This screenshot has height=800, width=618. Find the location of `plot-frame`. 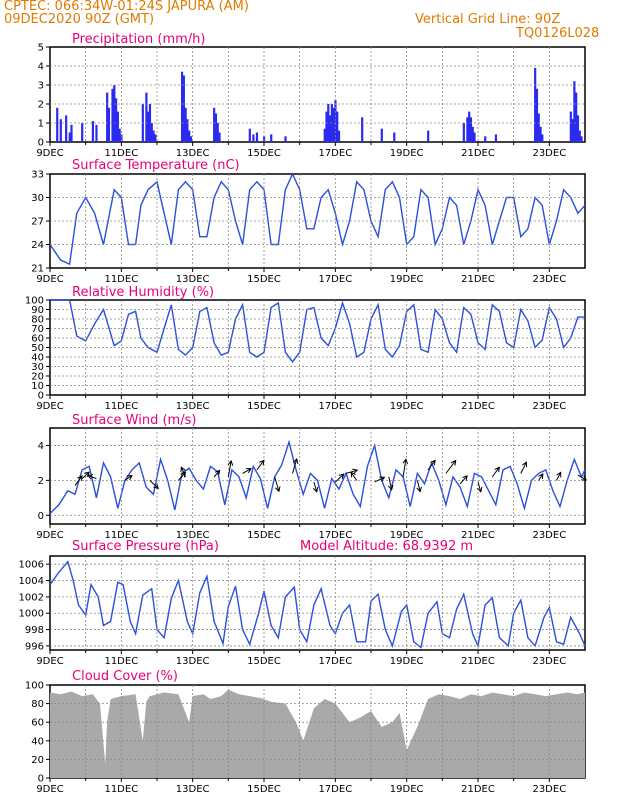

plot-frame is located at coordinates (317, 94).